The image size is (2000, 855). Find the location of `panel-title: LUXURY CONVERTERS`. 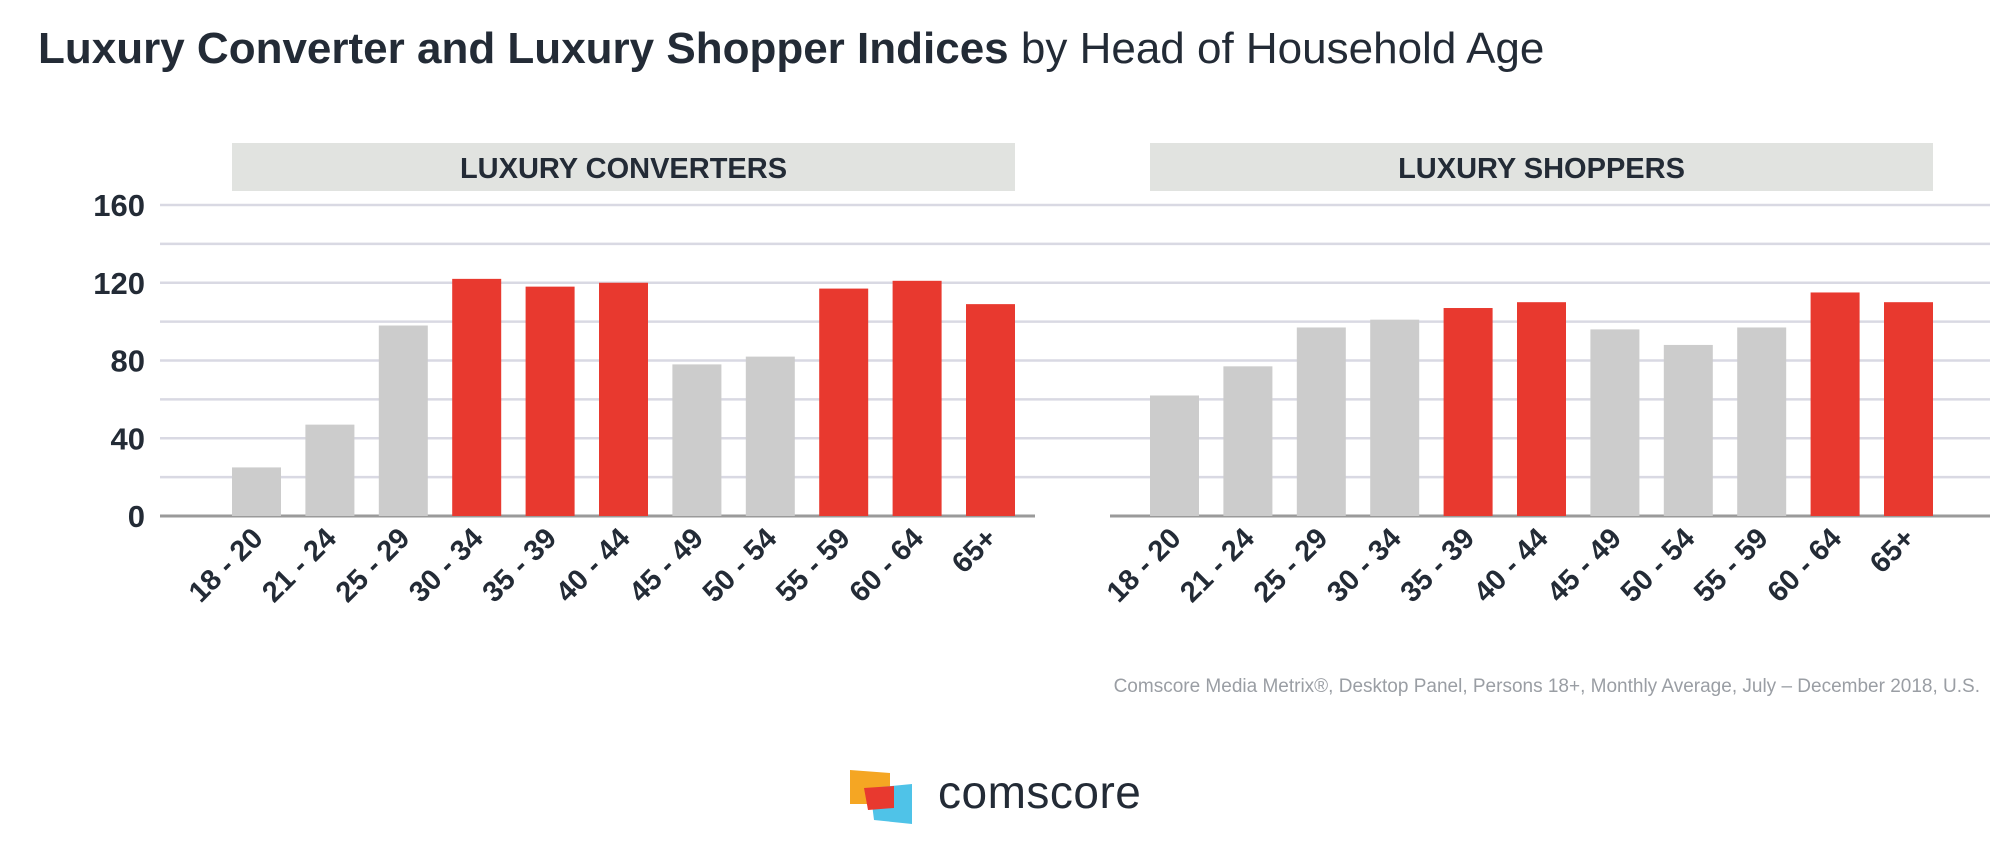

panel-title: LUXURY CONVERTERS is located at coordinates (623, 169).